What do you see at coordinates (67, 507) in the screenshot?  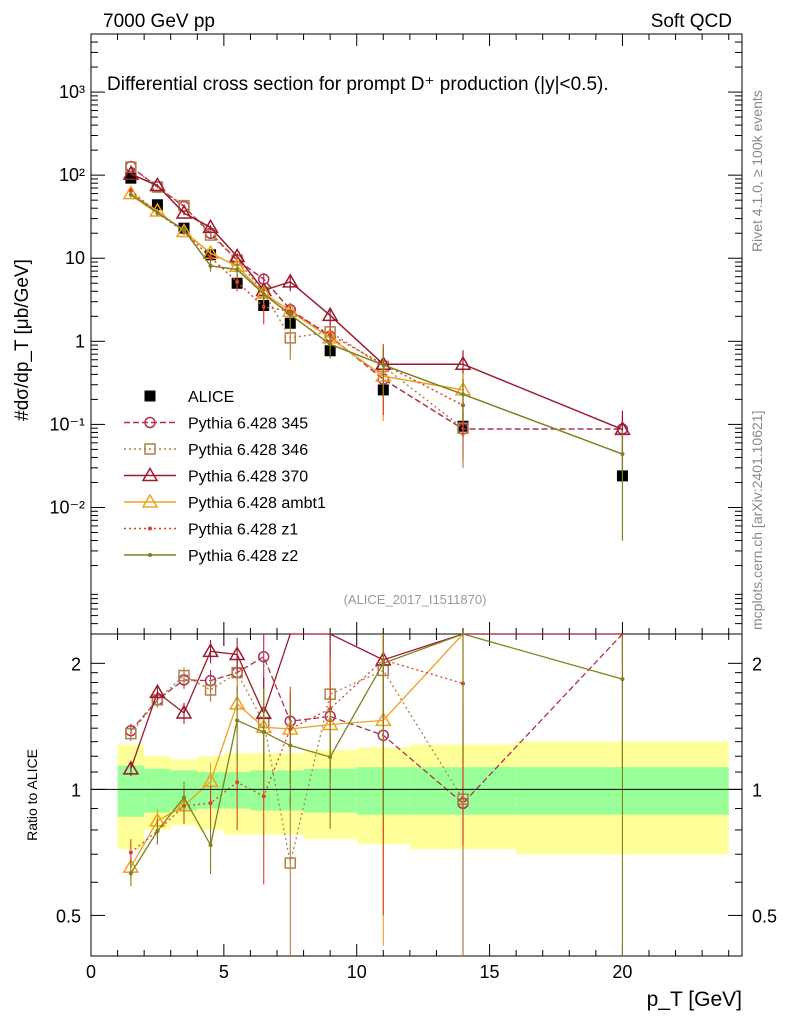 I see `y-tick-label: 10⁻²` at bounding box center [67, 507].